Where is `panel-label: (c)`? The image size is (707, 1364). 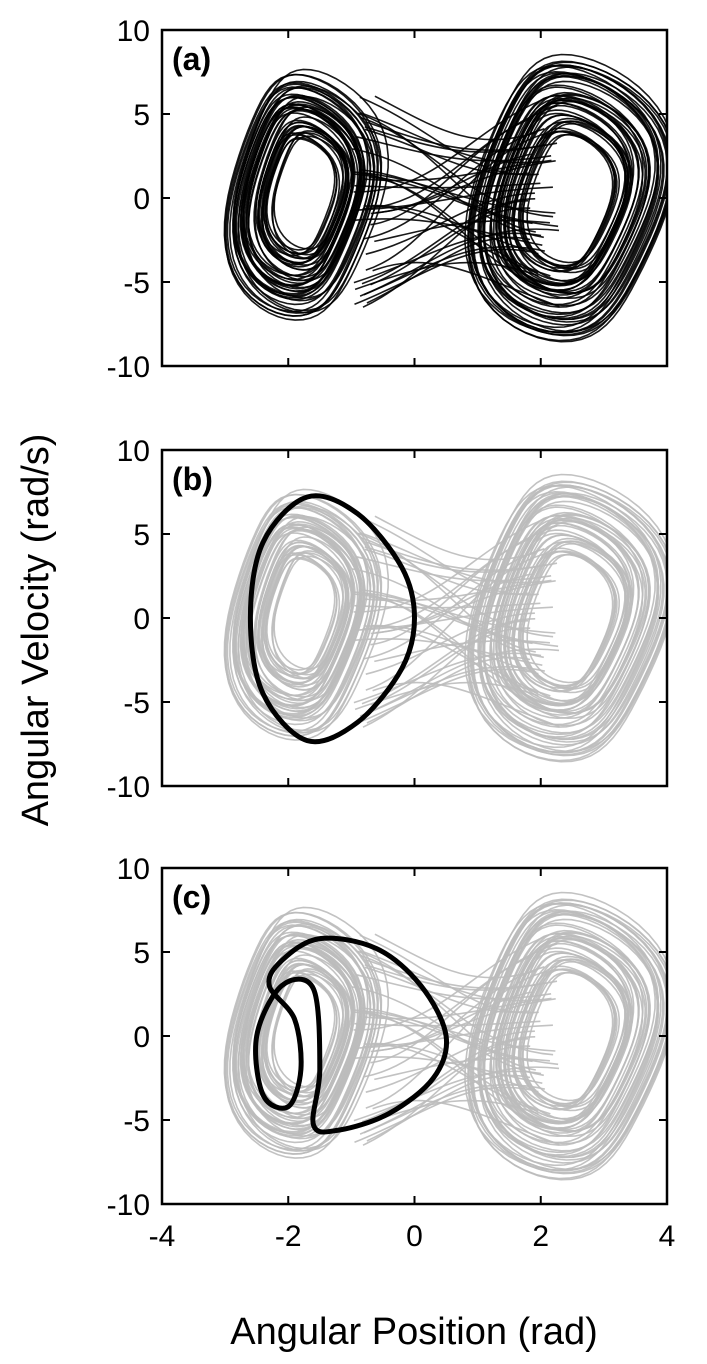 panel-label: (c) is located at coordinates (191, 897).